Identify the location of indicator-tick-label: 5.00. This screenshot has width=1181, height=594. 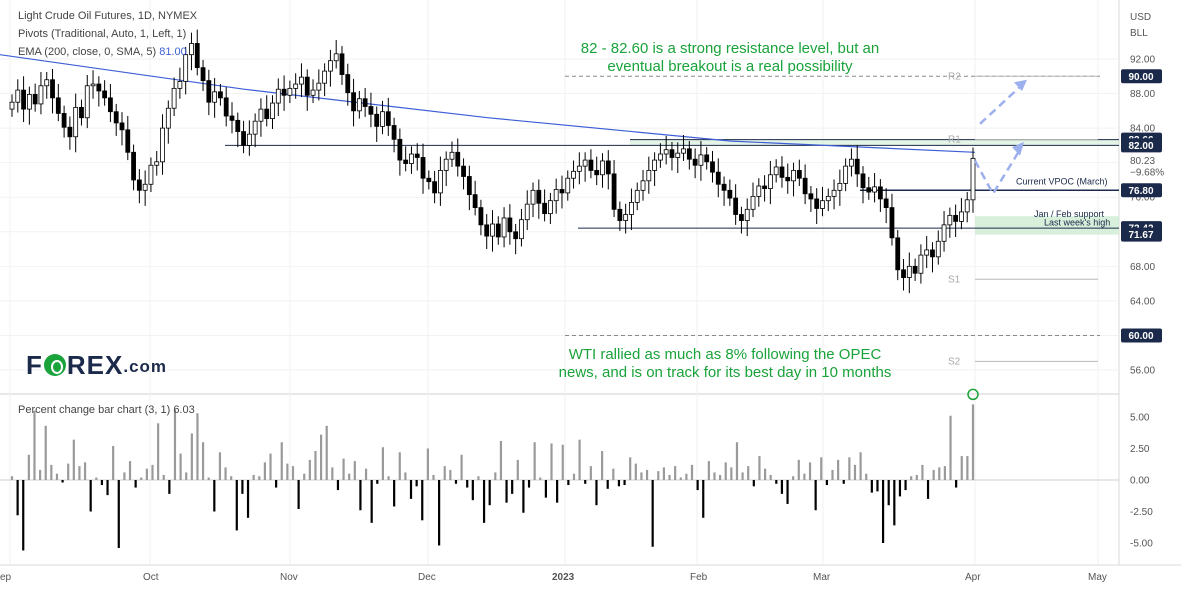
(1140, 418).